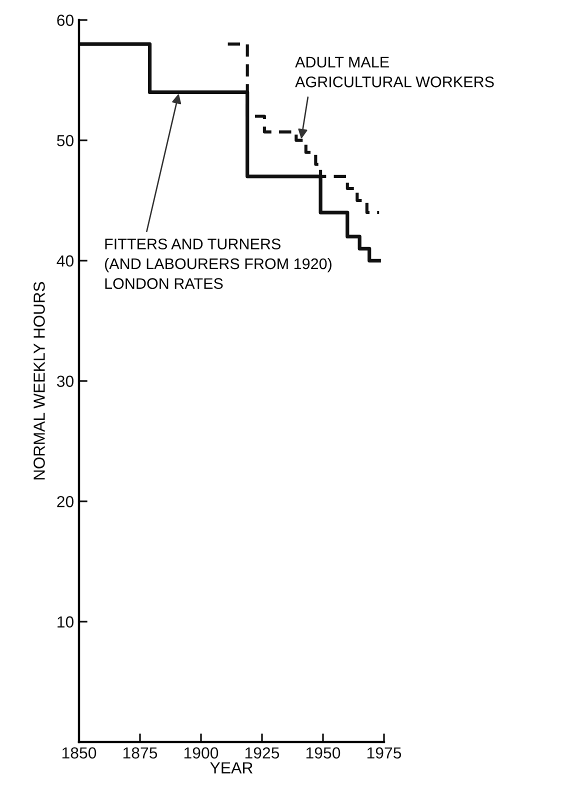  What do you see at coordinates (201, 753) in the screenshot?
I see `x-tick-label: 1900` at bounding box center [201, 753].